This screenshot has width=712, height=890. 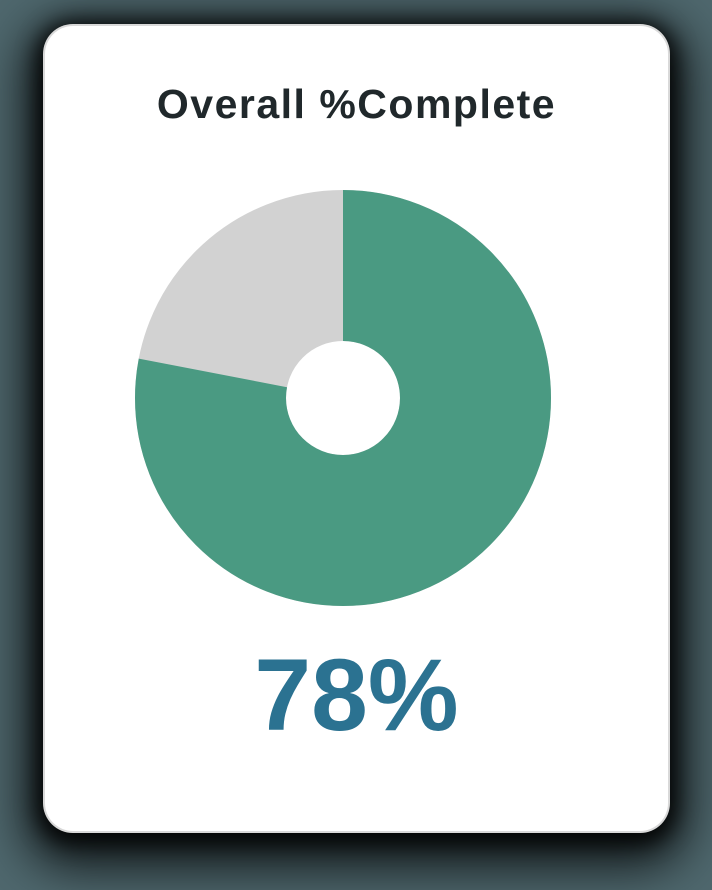 I want to click on percent-value: 78%, so click(x=356, y=695).